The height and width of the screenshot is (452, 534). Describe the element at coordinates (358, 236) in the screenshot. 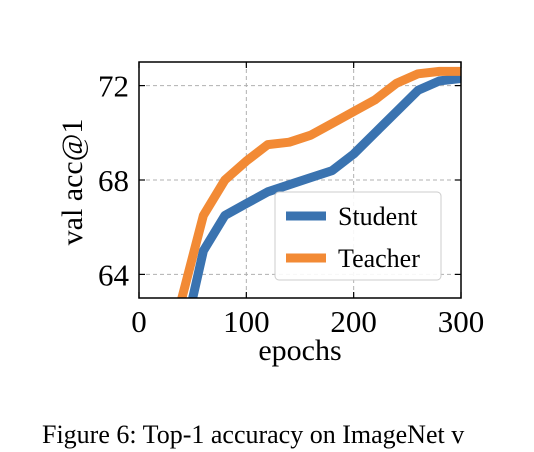

I see `legend: Student Teacher` at that location.